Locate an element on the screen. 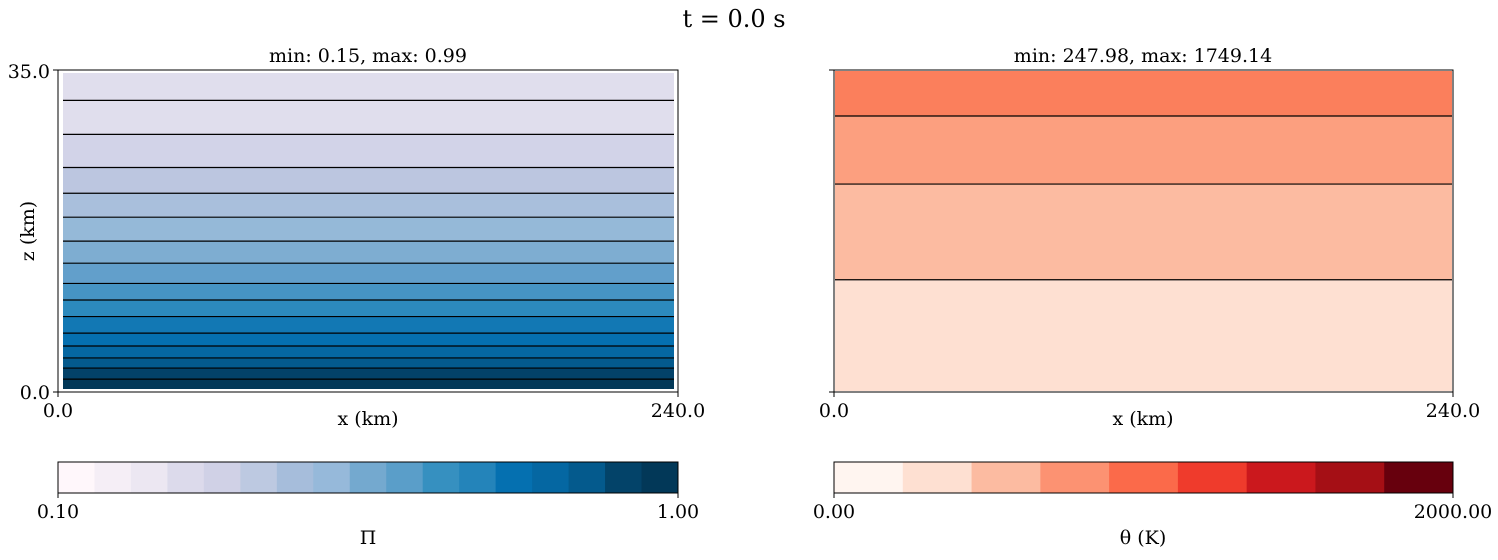  figure-suptitle: t = 0.0 s is located at coordinates (733, 19).